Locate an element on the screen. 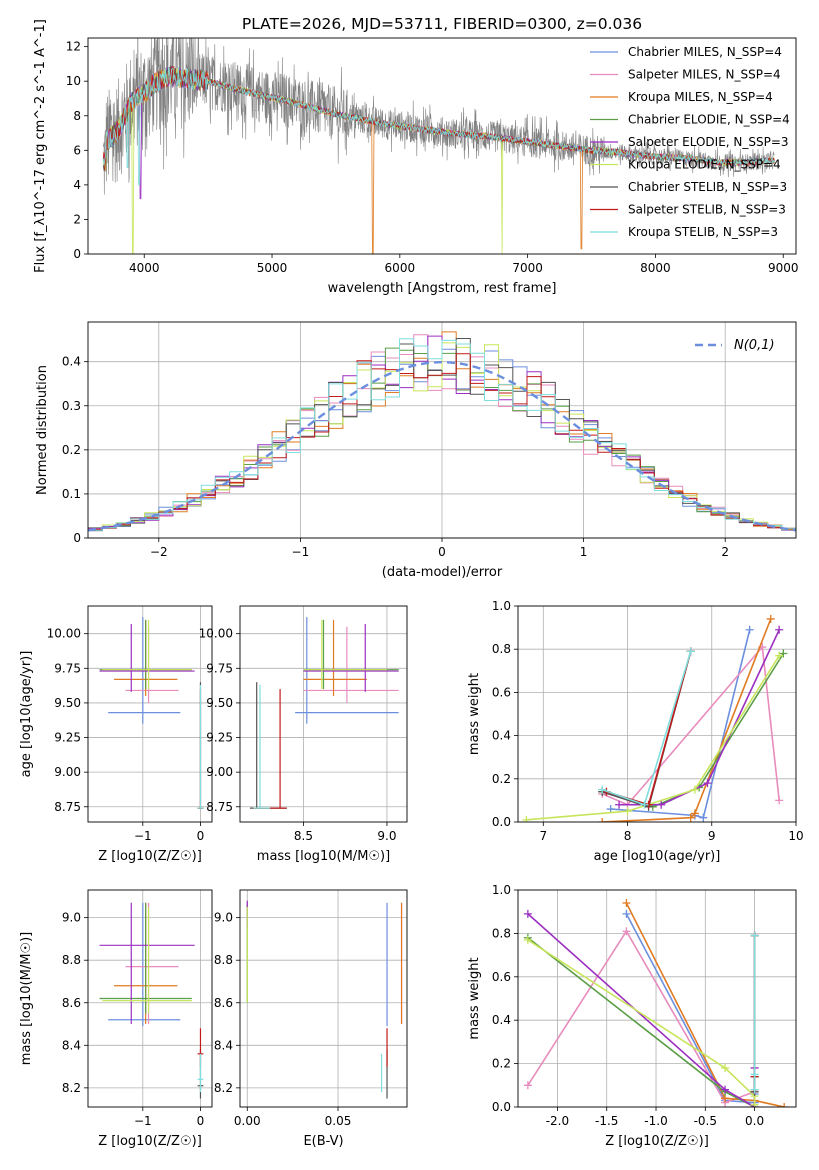 This screenshot has height=1170, width=819. x-axis-label: (data-model)/error is located at coordinates (442, 572).